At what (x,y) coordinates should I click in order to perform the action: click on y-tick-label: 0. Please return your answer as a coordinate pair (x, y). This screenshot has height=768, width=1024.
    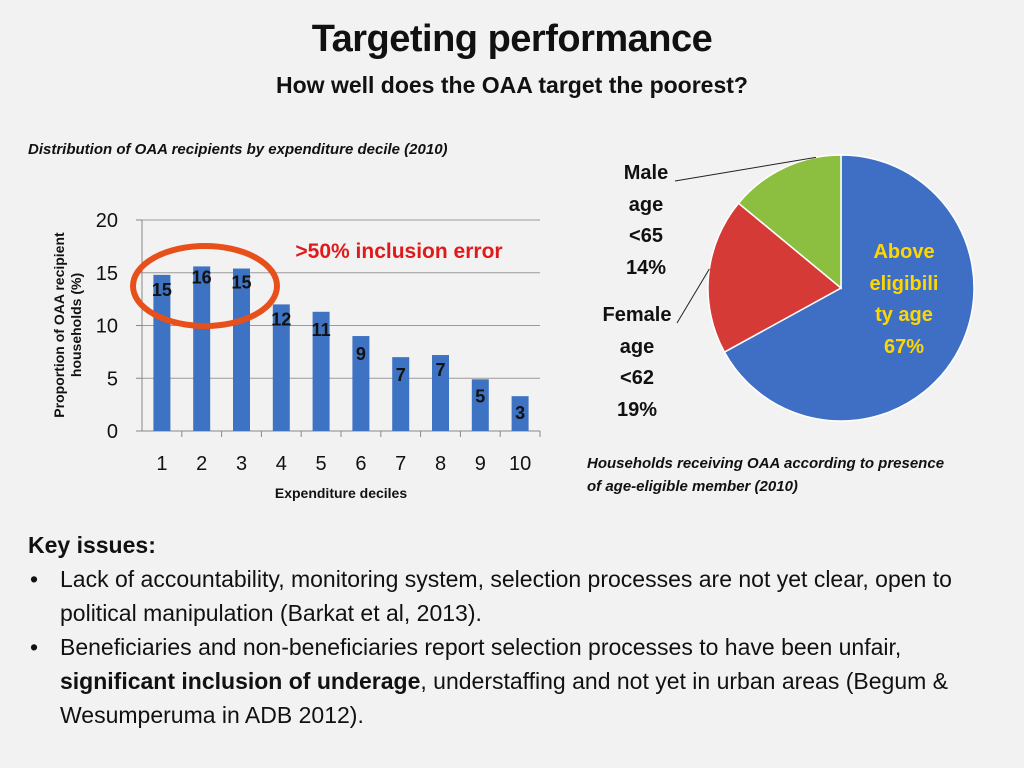
    Looking at the image, I should click on (112, 432).